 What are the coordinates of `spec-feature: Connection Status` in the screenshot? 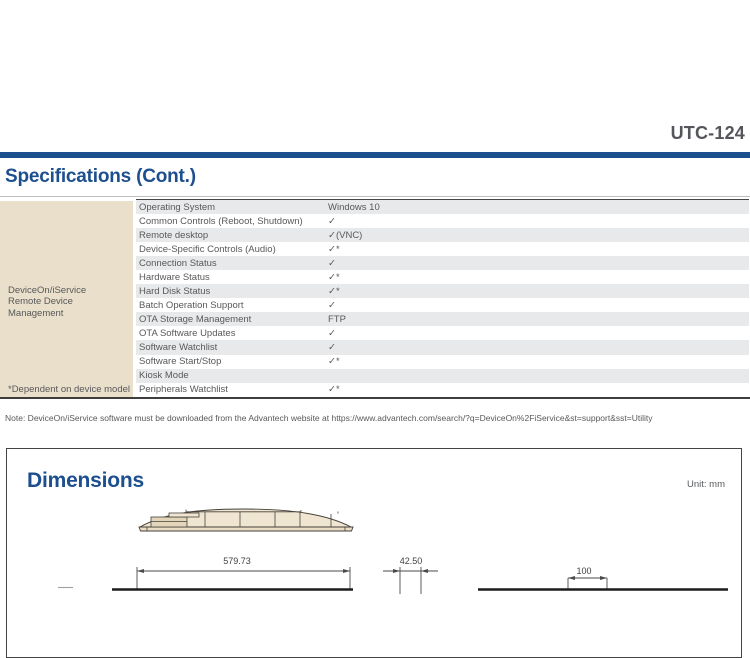 It's located at (178, 263).